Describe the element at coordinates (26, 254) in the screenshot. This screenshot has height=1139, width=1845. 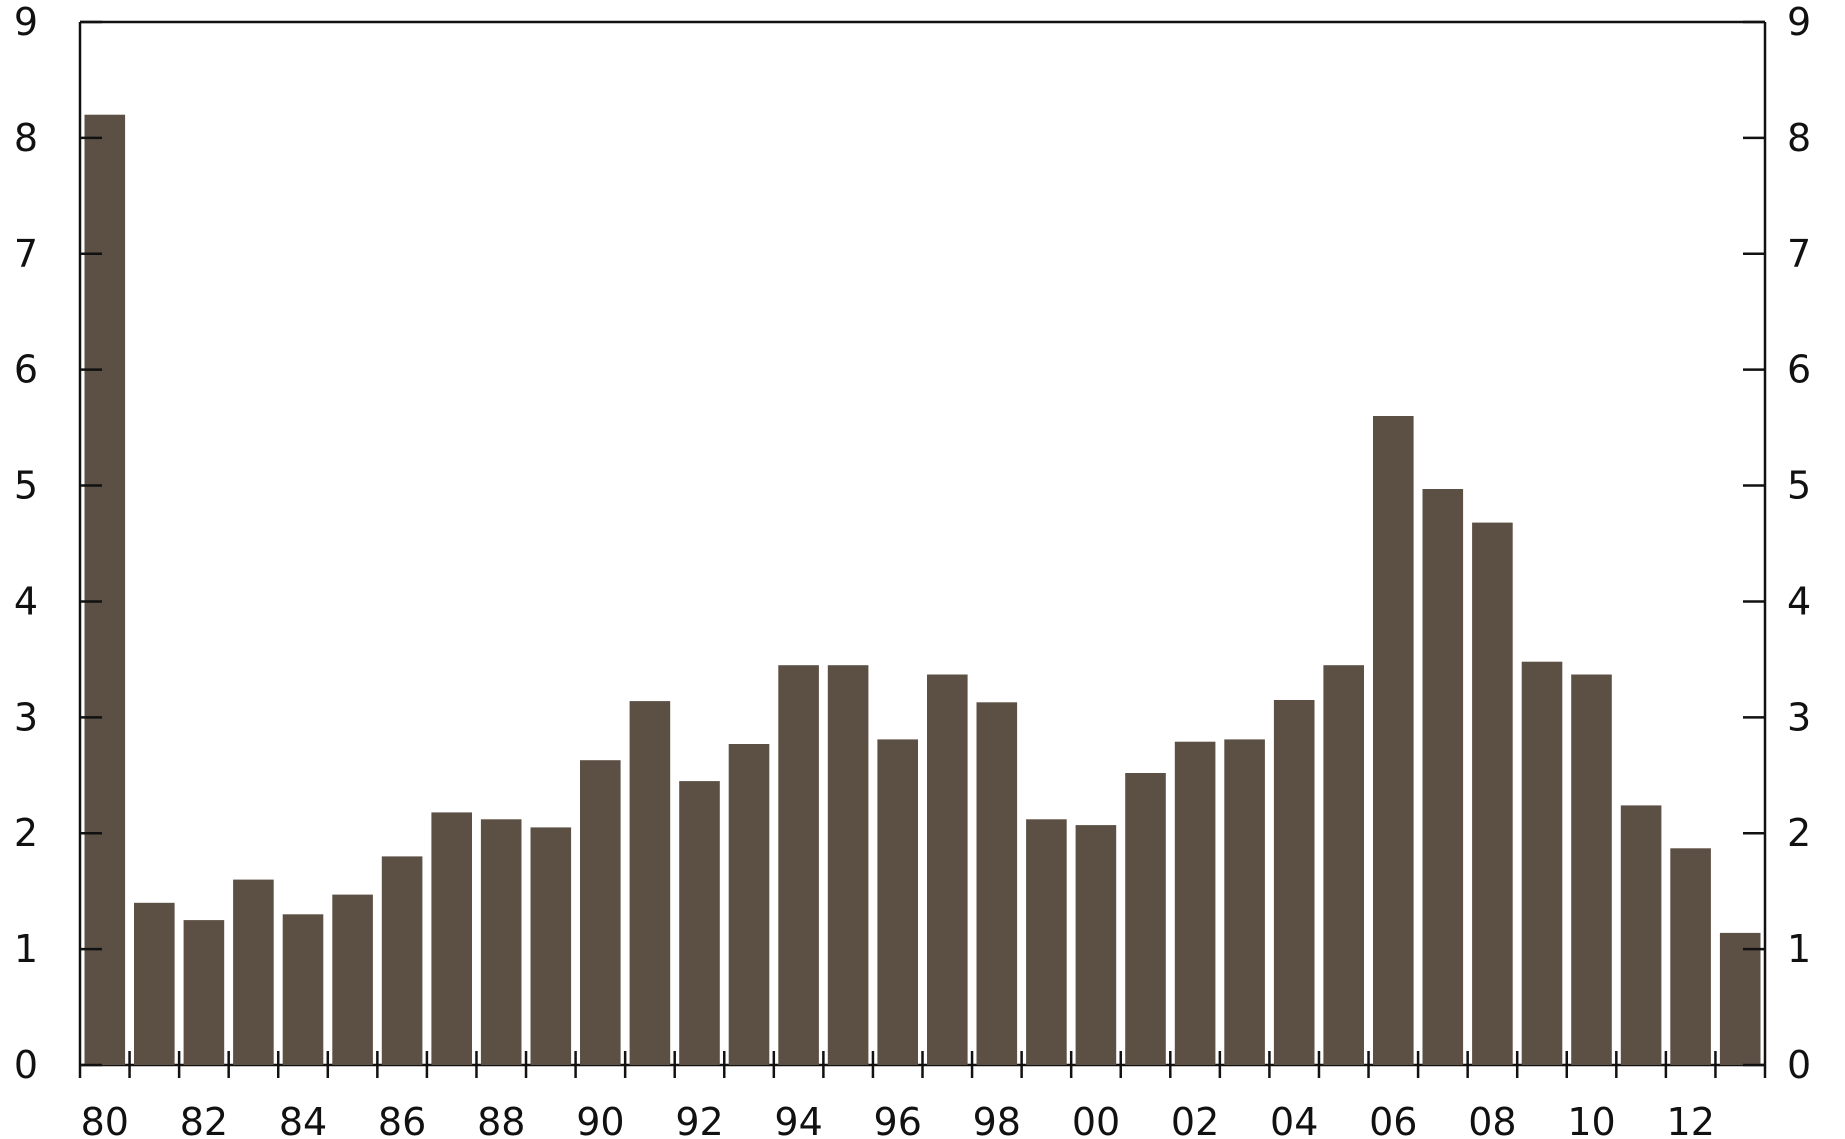
I see `y-tick-label-left-7: 7` at that location.